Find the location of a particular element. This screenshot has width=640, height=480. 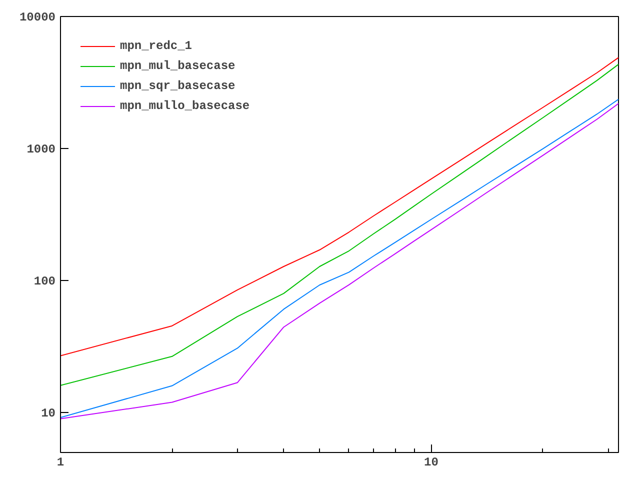

y-tick-label: 10 is located at coordinates (48, 413).